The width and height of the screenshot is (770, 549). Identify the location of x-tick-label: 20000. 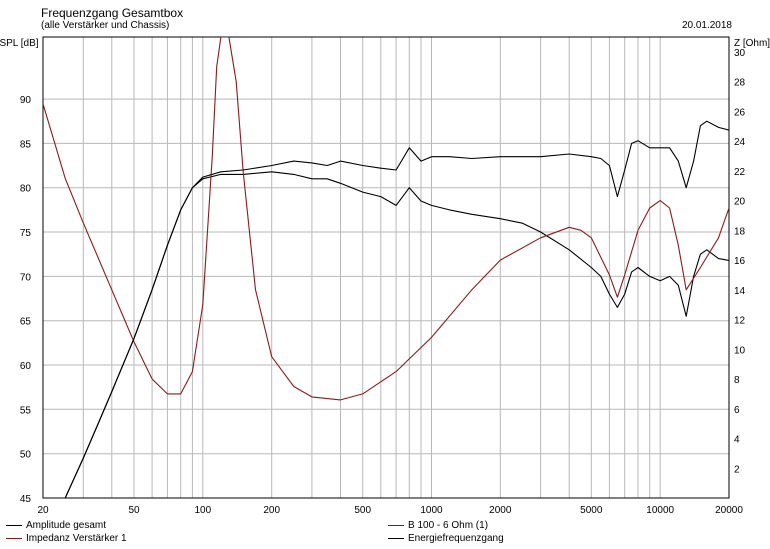
(729, 510).